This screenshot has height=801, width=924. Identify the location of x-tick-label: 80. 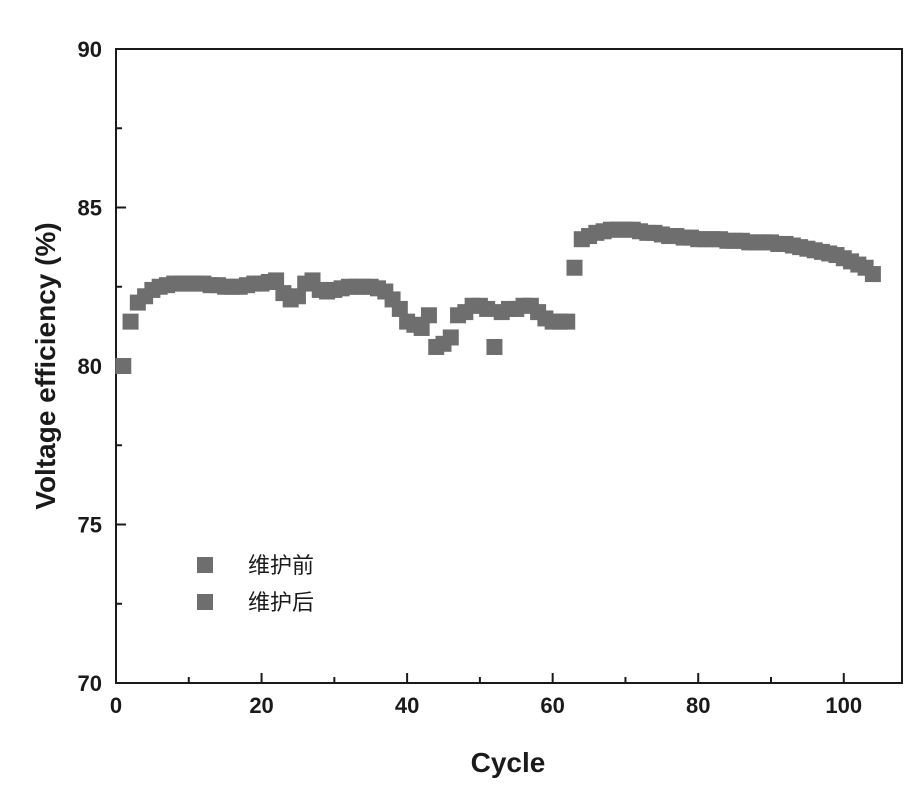
(698, 705).